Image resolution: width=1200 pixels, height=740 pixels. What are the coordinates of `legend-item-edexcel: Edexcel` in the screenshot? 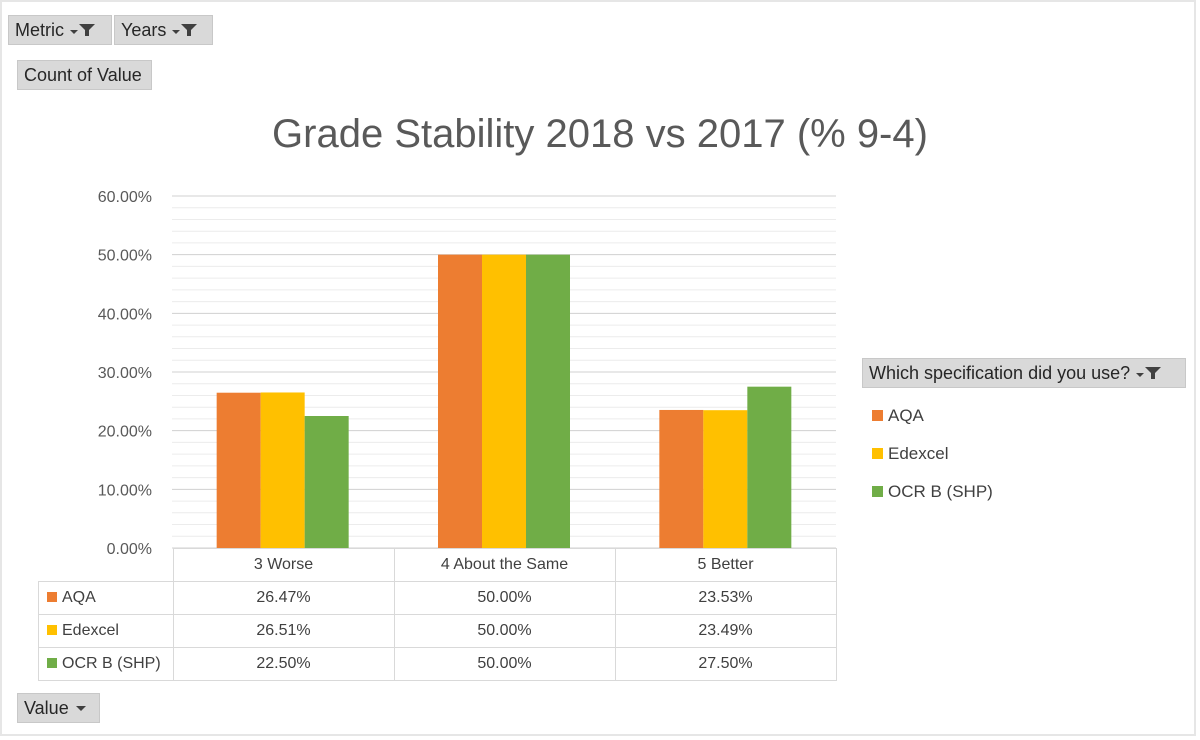 It's located at (1029, 454).